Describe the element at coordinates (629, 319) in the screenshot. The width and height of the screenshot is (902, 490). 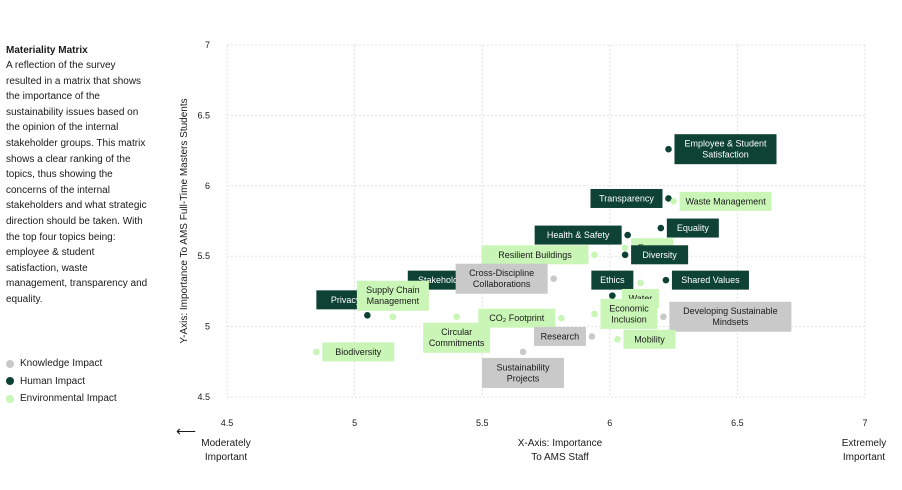
I see `point-label-line: Inclusion` at that location.